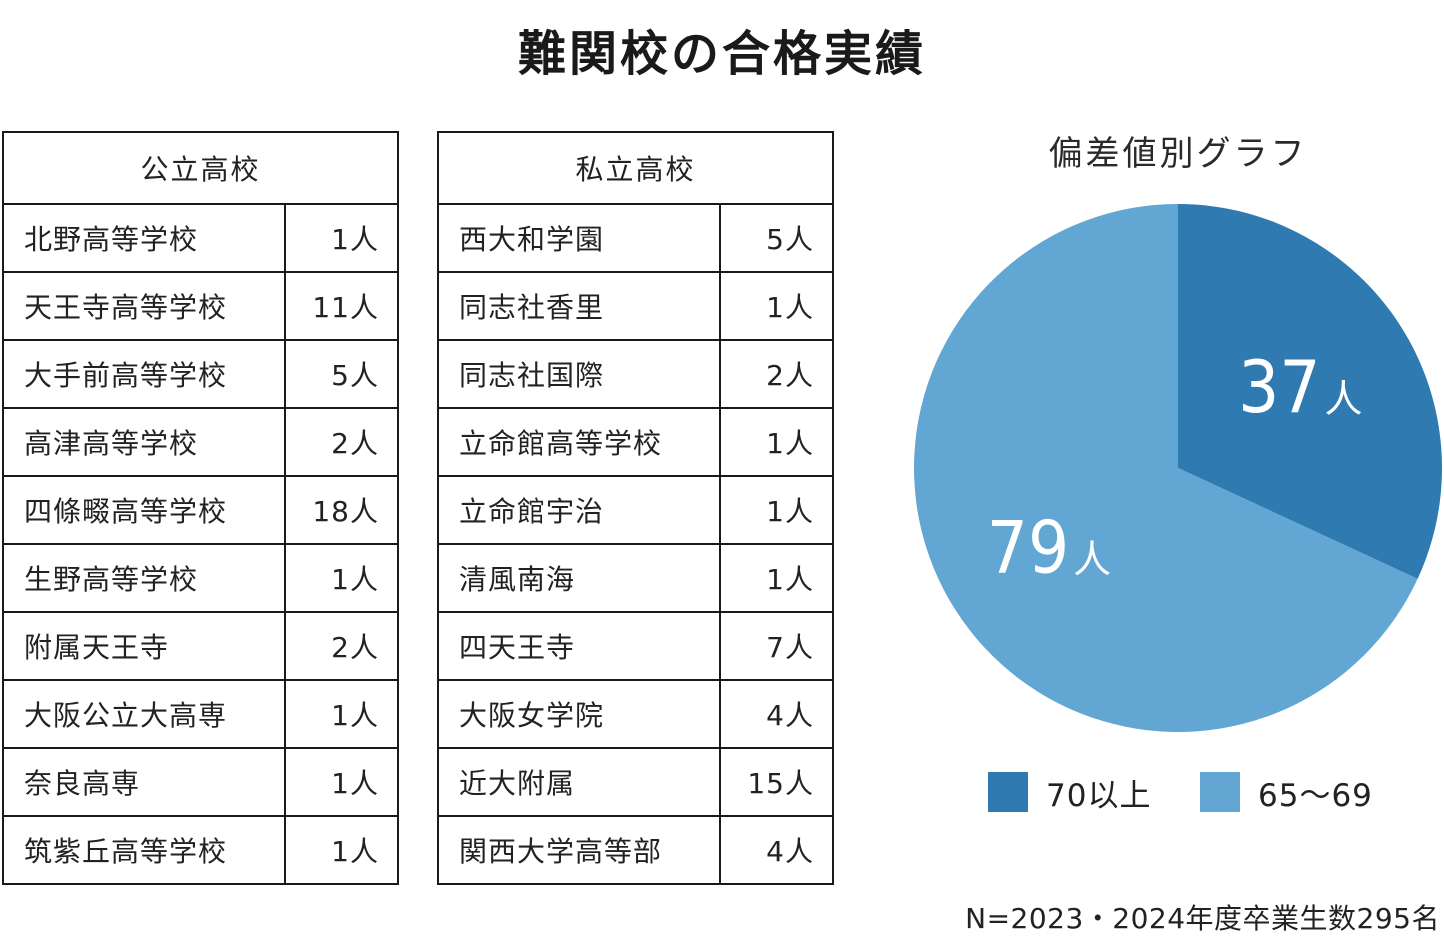  I want to click on legend-item: 70以上, so click(1069, 792).